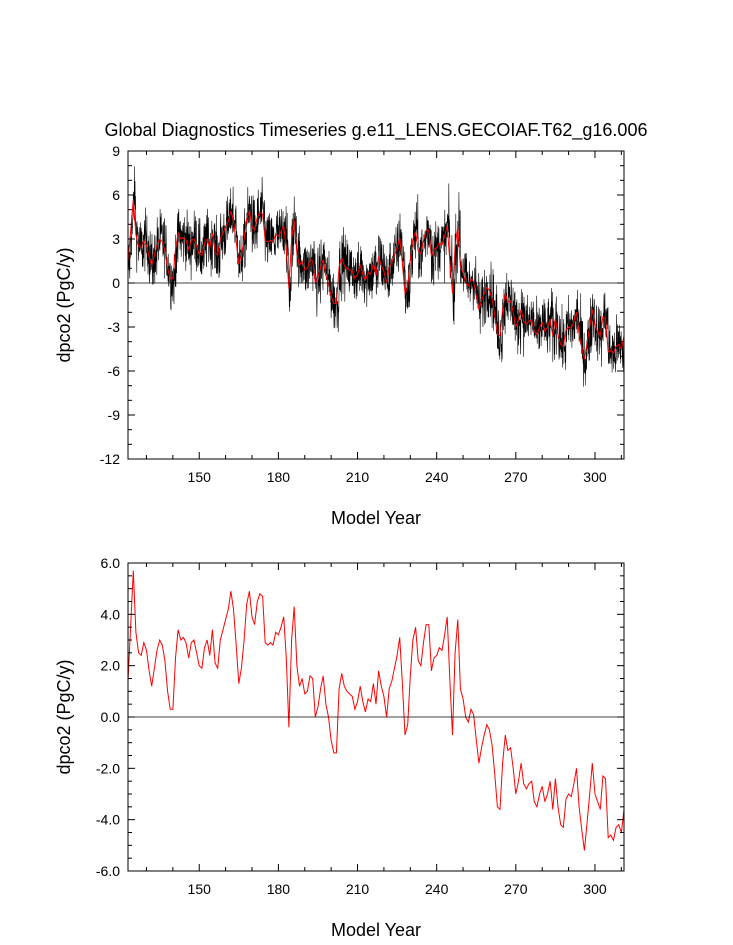 Image resolution: width=733 pixels, height=945 pixels. Describe the element at coordinates (116, 239) in the screenshot. I see `y-tick-label: 3` at that location.